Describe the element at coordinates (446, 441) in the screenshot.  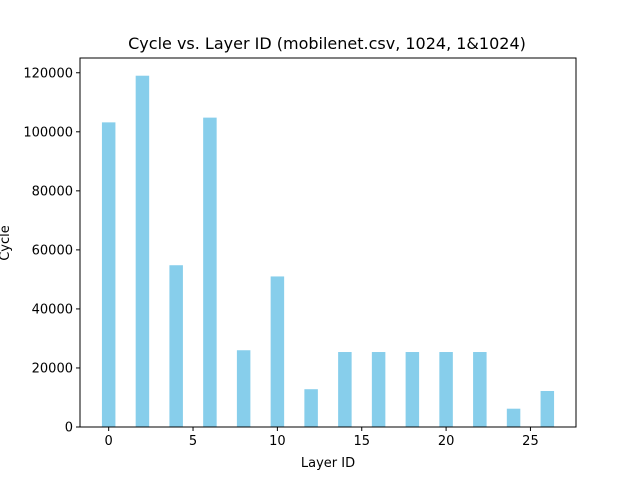
I see `x-tick-label: 20` at that location.